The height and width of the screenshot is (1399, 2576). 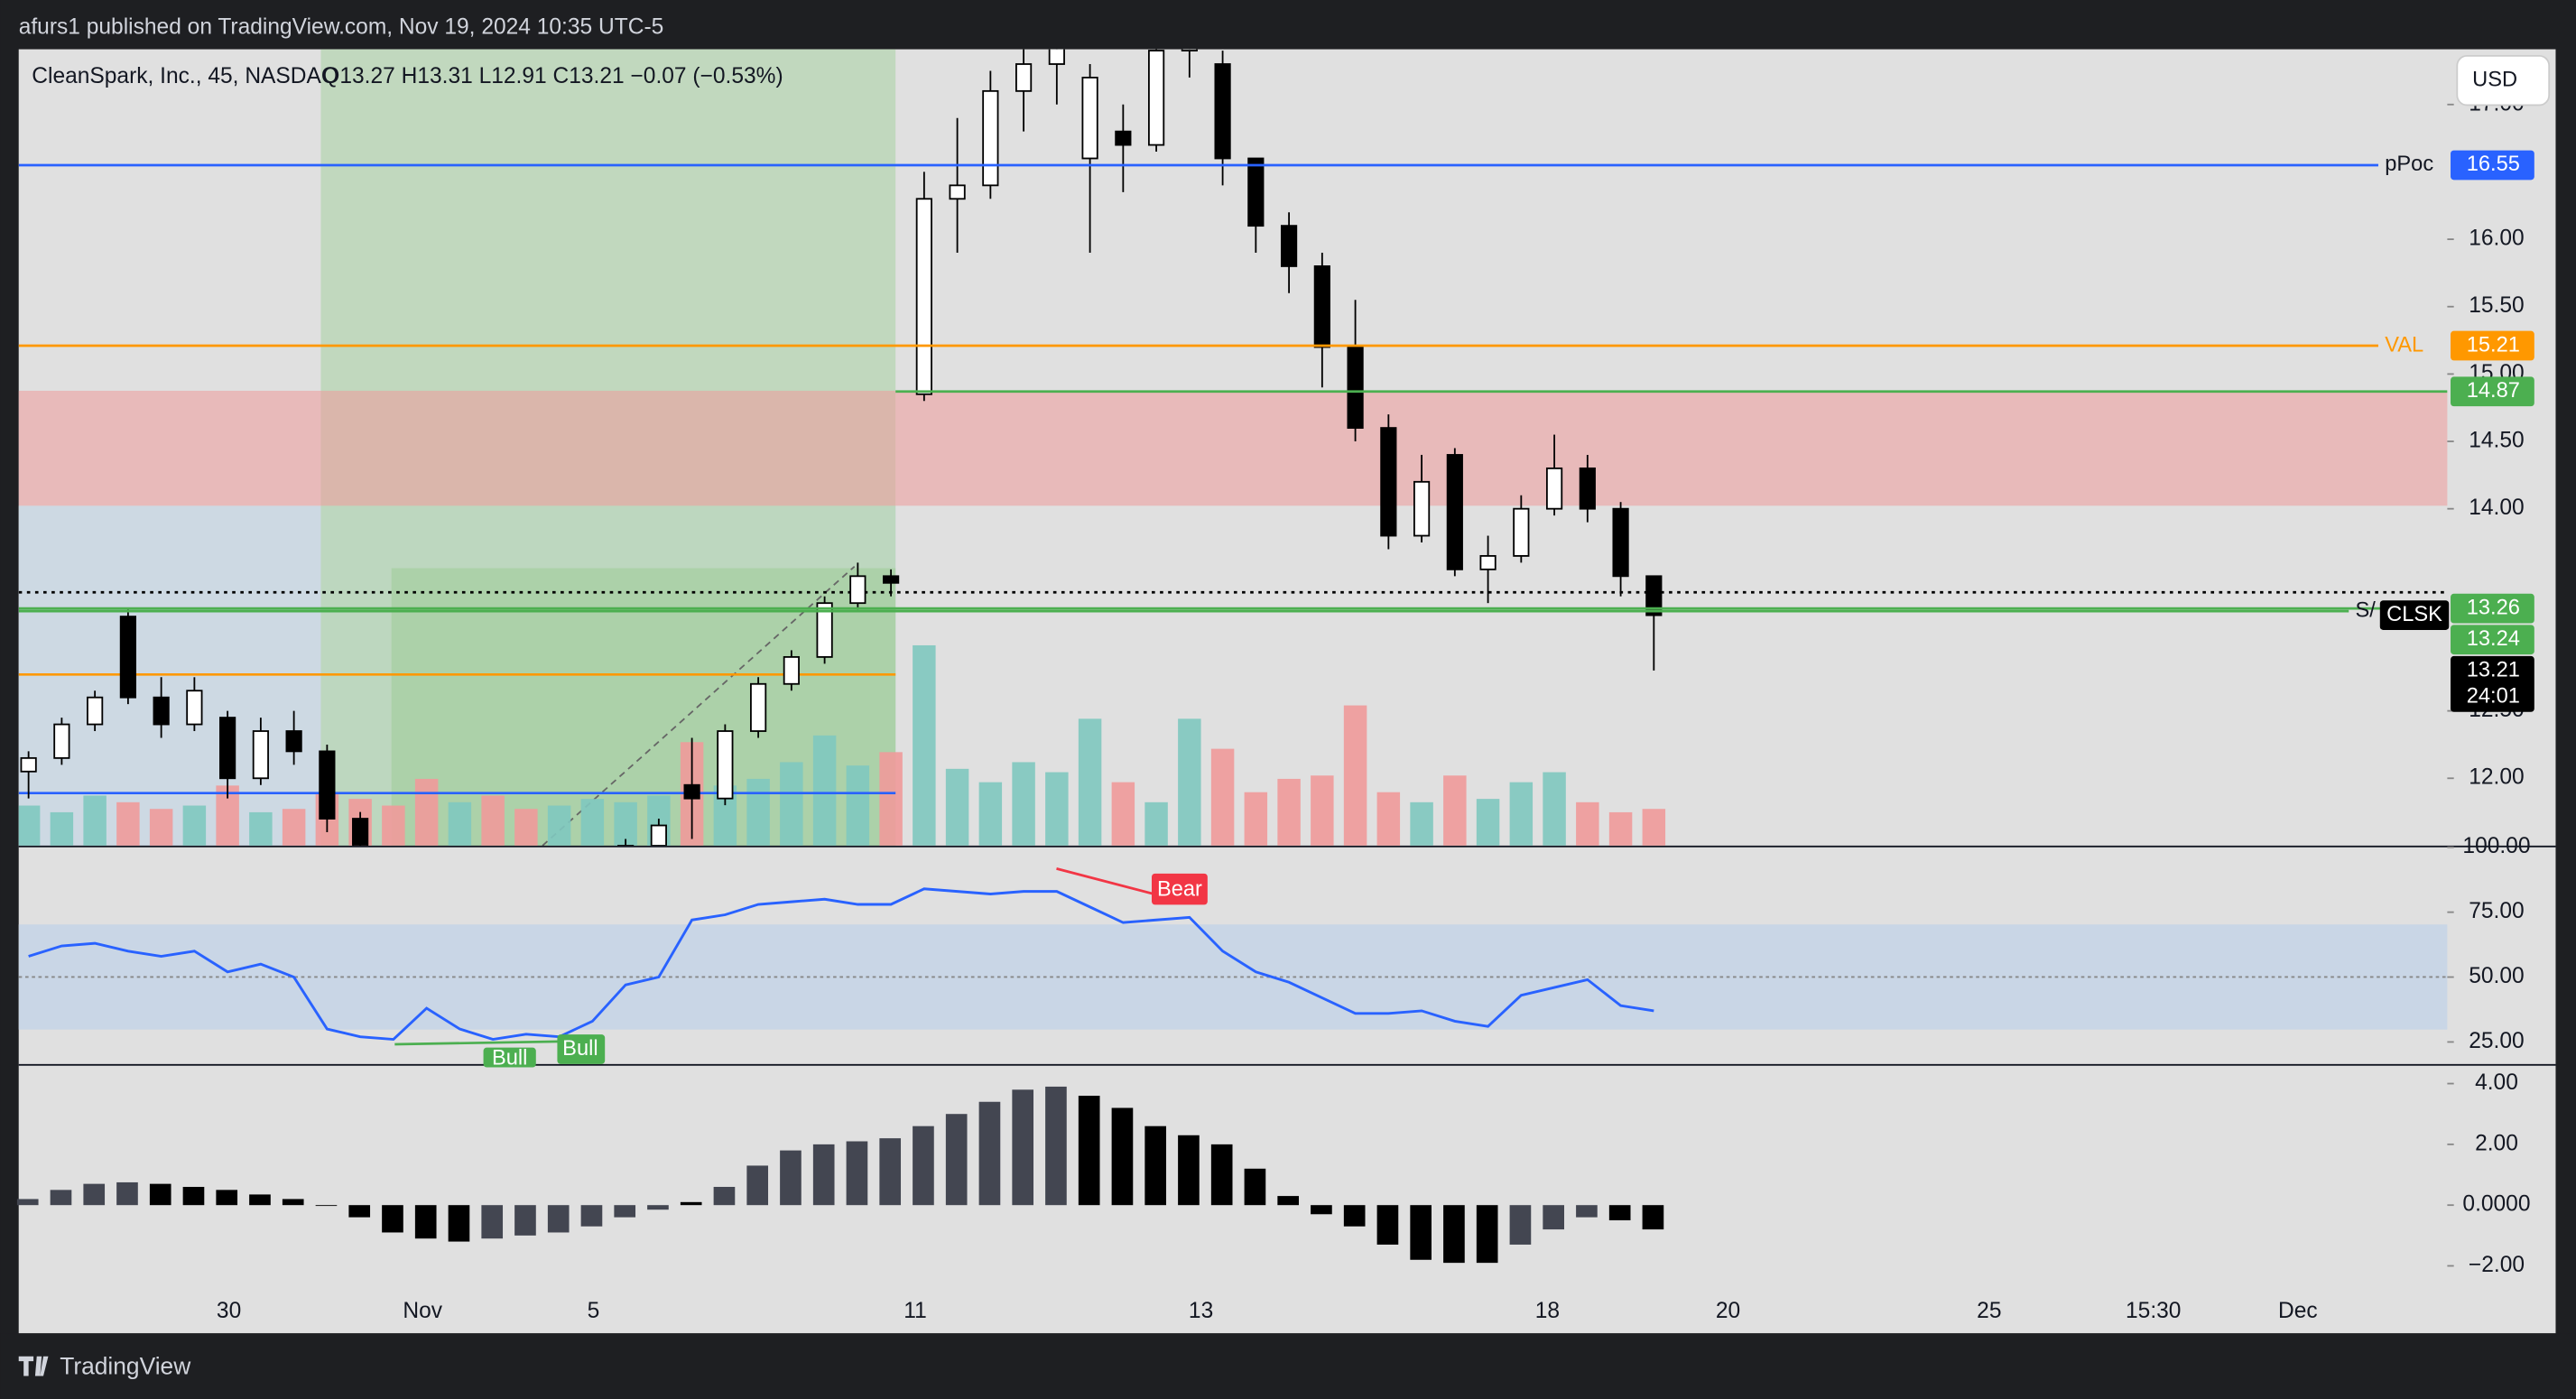 I want to click on rsi-line, so click(x=841, y=965).